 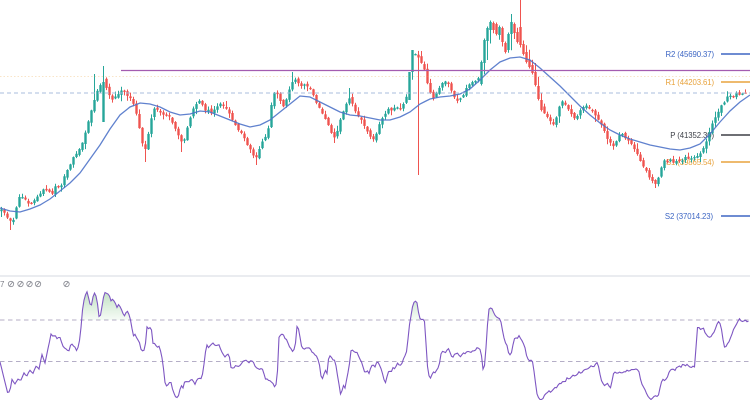 I want to click on svg-text: P (41352.30), so click(x=692, y=135).